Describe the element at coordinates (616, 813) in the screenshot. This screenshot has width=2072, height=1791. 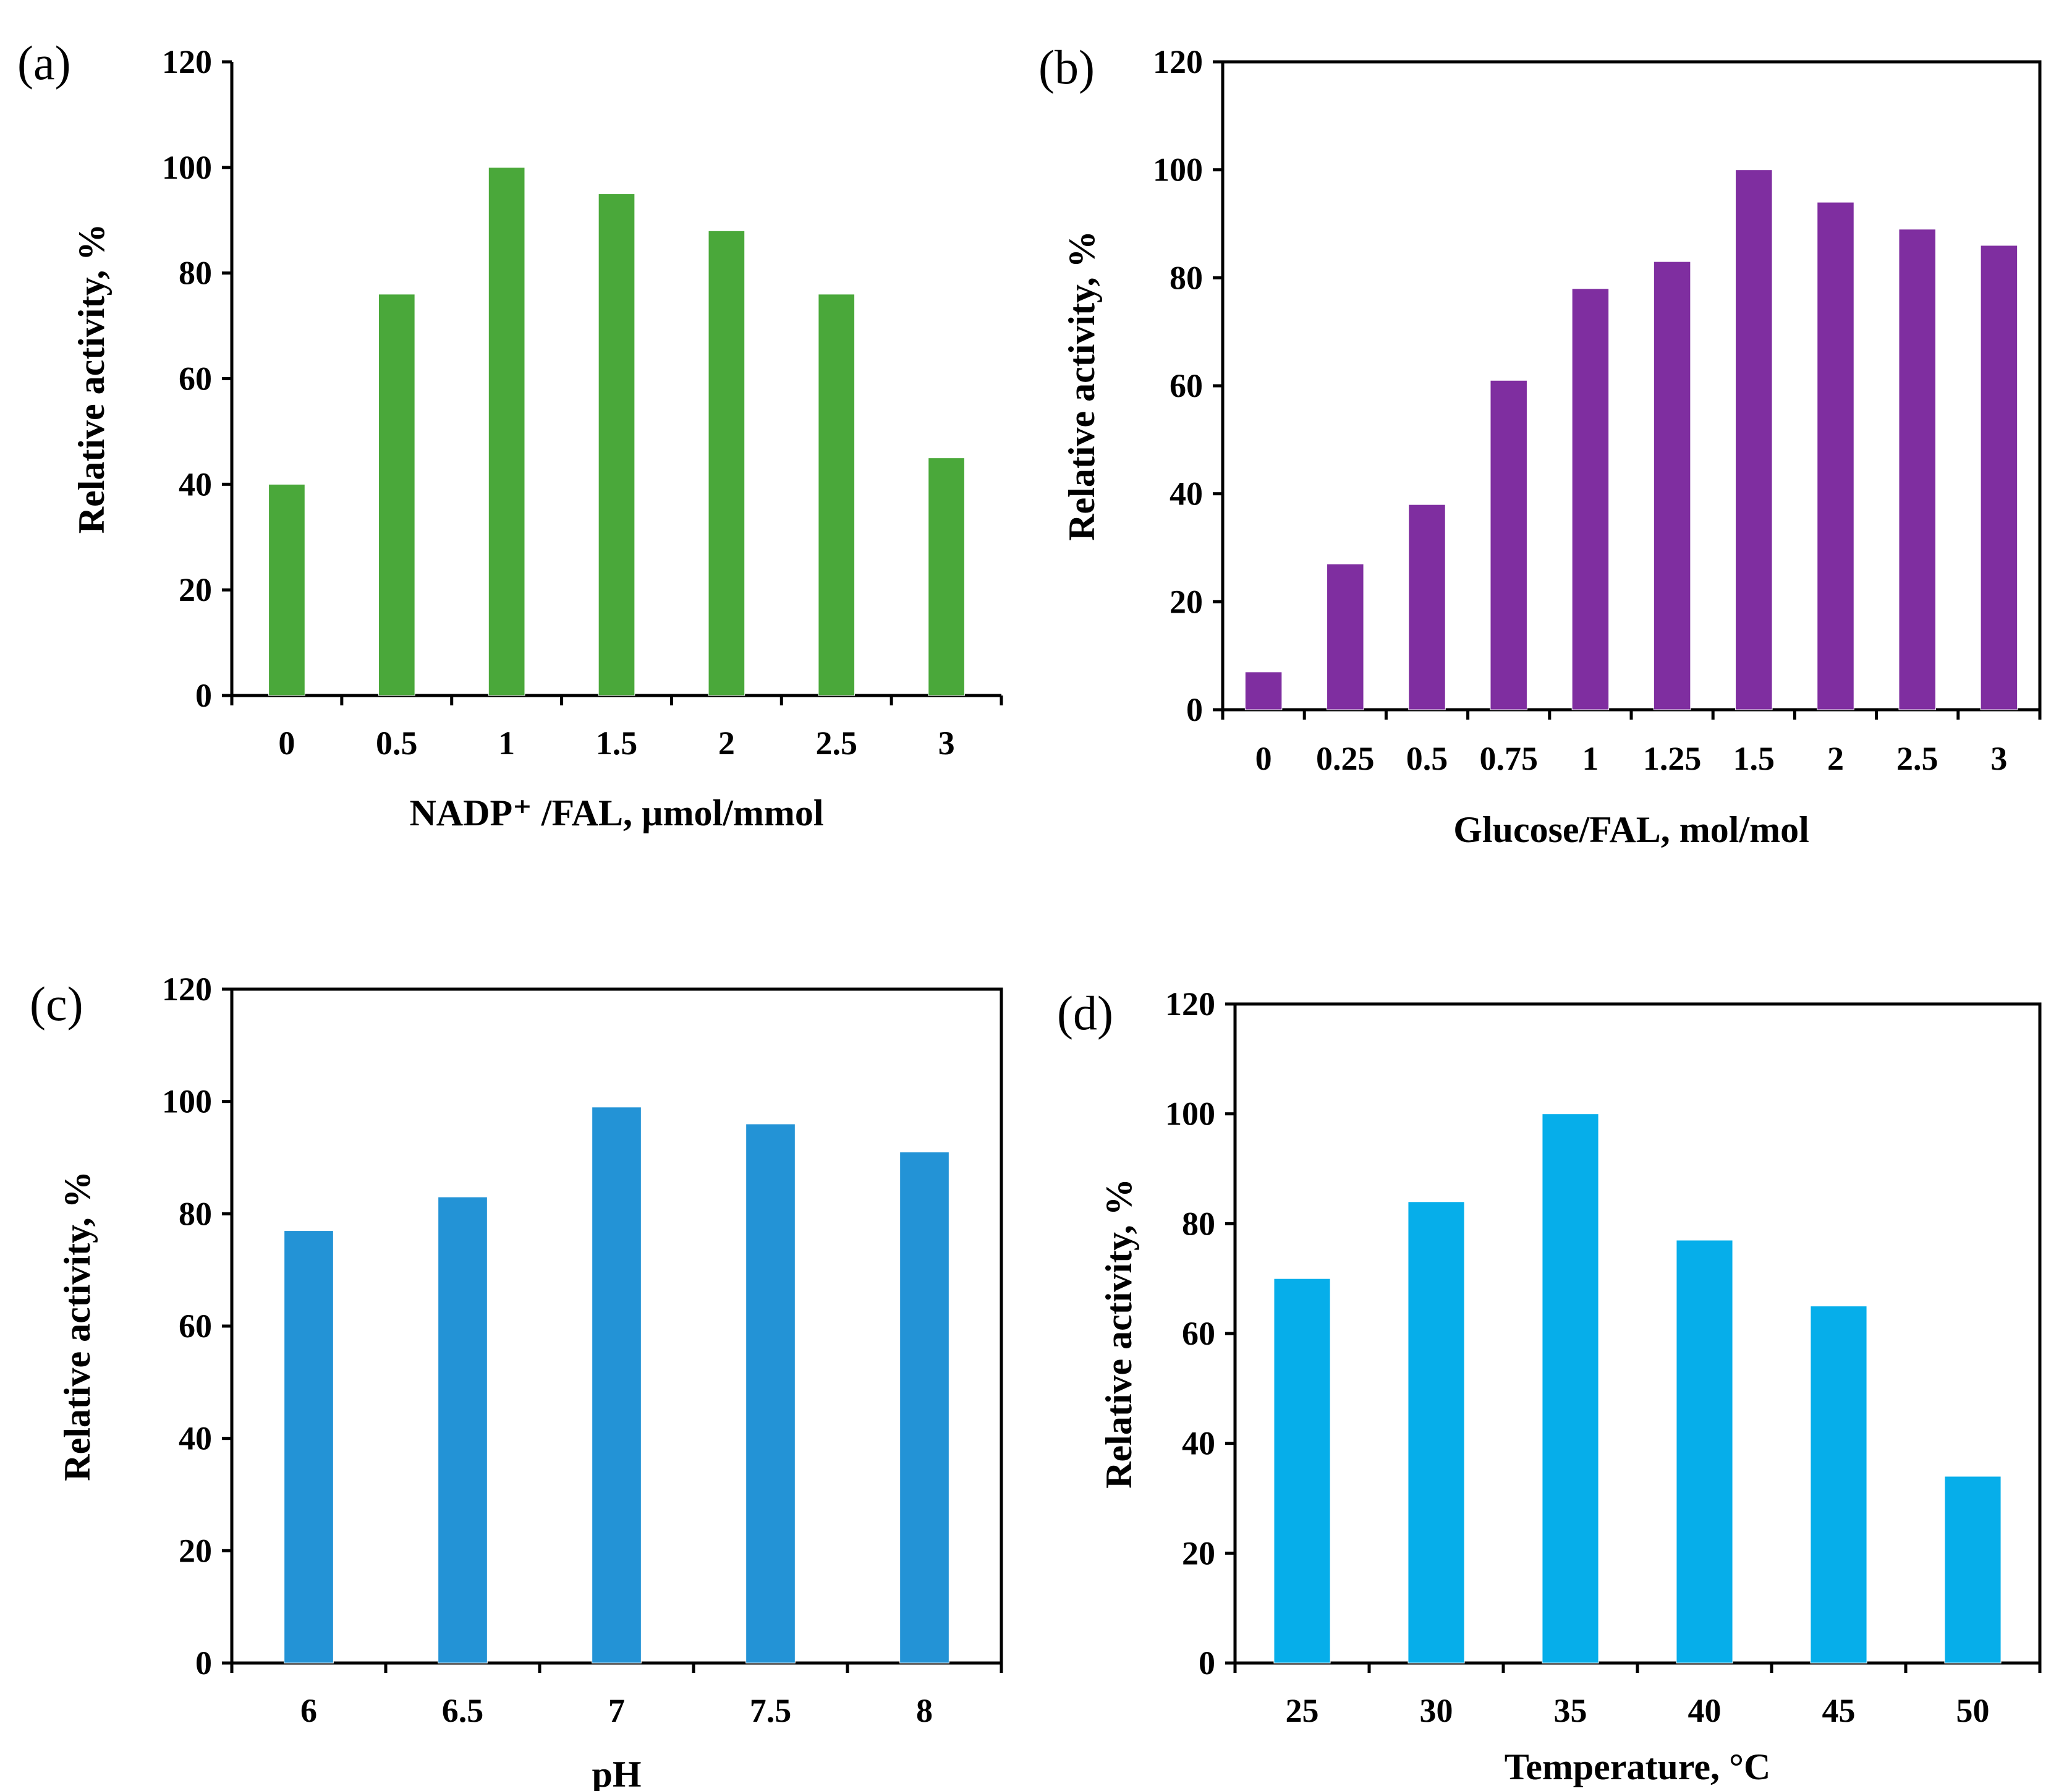
I see `x-axis-title: NADP⁺ /FAL, µmol/mmol` at that location.